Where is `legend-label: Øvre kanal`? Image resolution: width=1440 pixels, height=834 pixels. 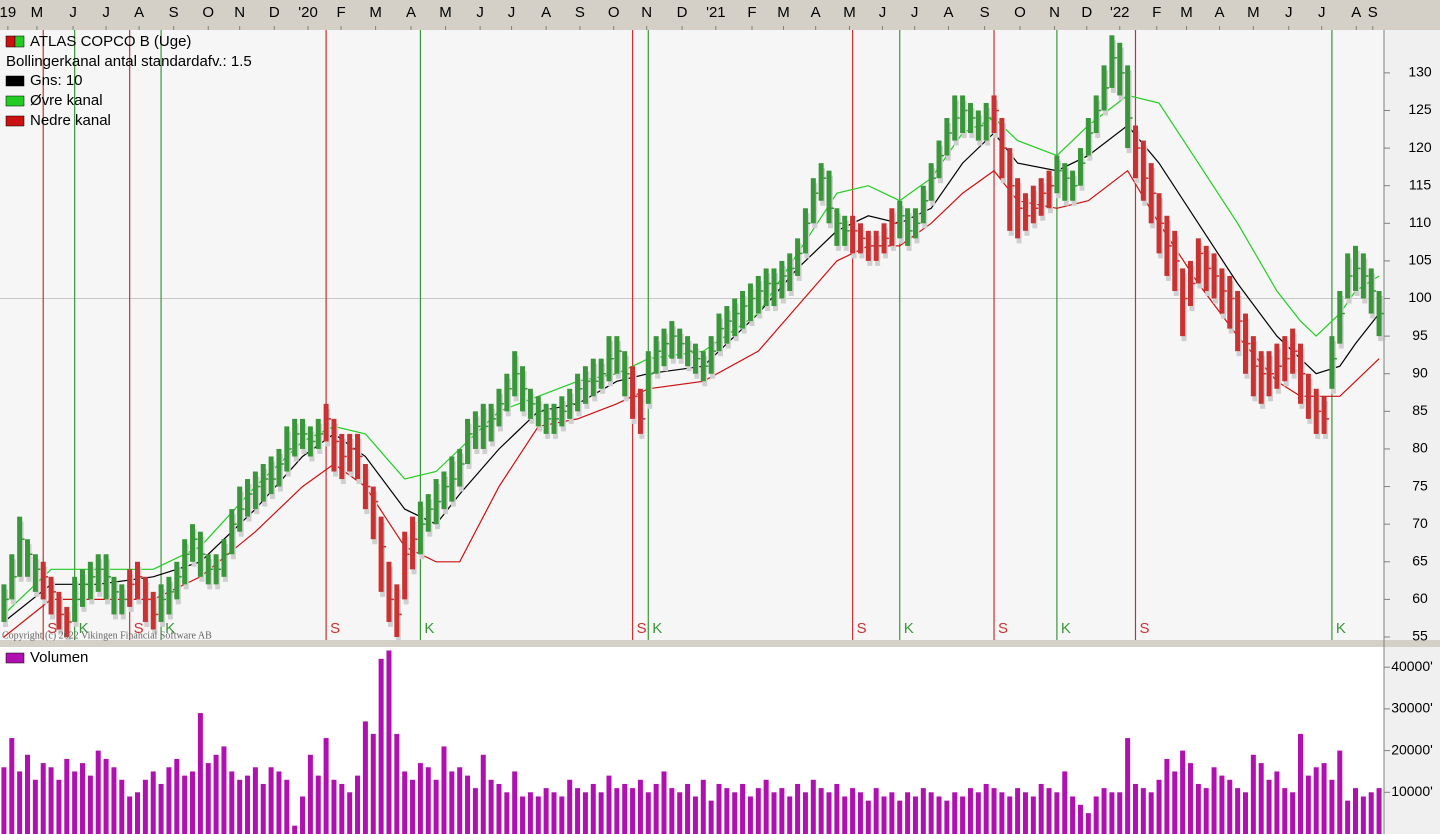
legend-label: Øvre kanal is located at coordinates (66, 100).